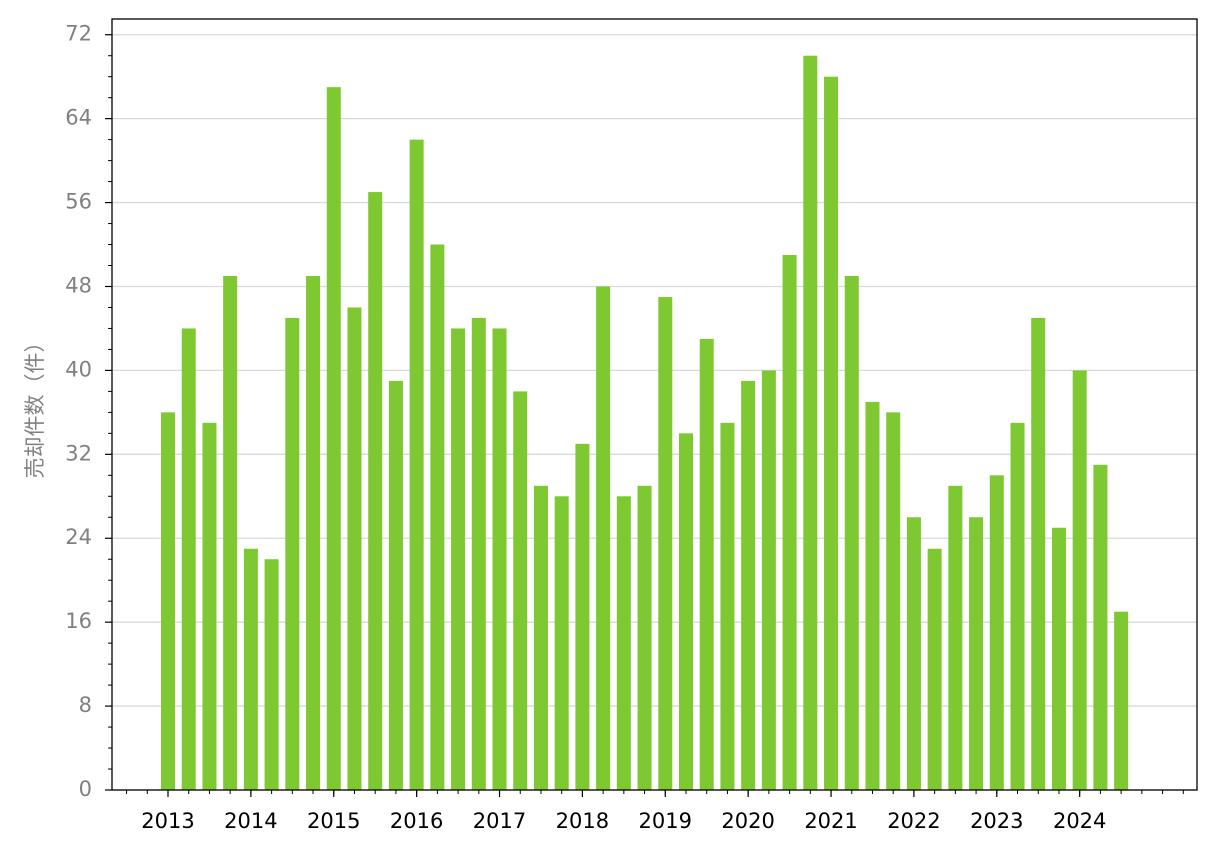 The height and width of the screenshot is (855, 1216). Describe the element at coordinates (830, 821) in the screenshot. I see `x-tick-label: 2021` at that location.